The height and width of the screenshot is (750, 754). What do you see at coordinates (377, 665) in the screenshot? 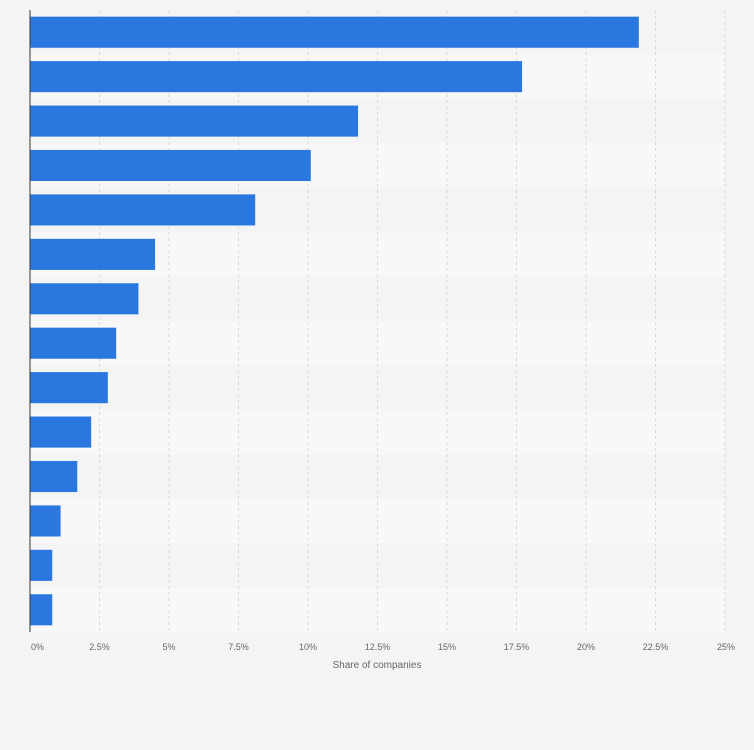
I see `x-axis-title: Share of companies` at bounding box center [377, 665].